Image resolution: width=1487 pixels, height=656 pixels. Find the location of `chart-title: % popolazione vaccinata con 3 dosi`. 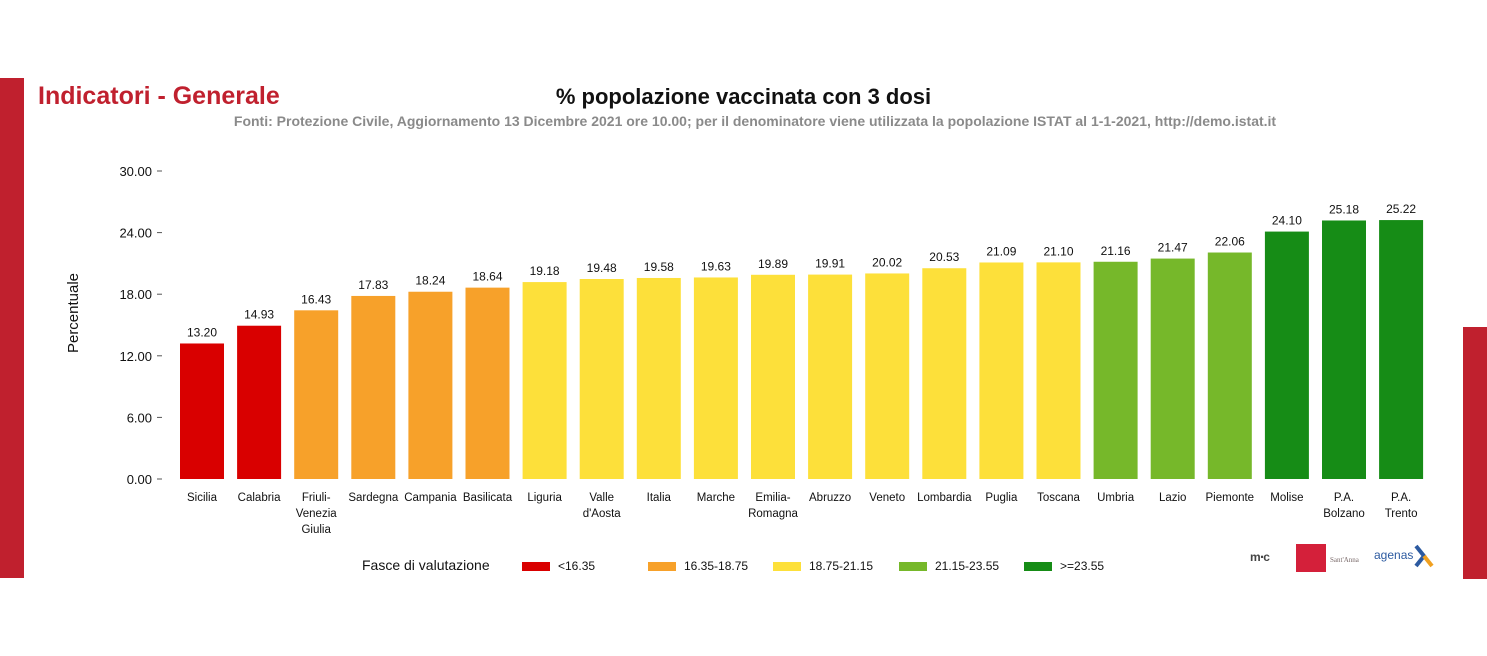

chart-title: % popolazione vaccinata con 3 dosi is located at coordinates (743, 96).